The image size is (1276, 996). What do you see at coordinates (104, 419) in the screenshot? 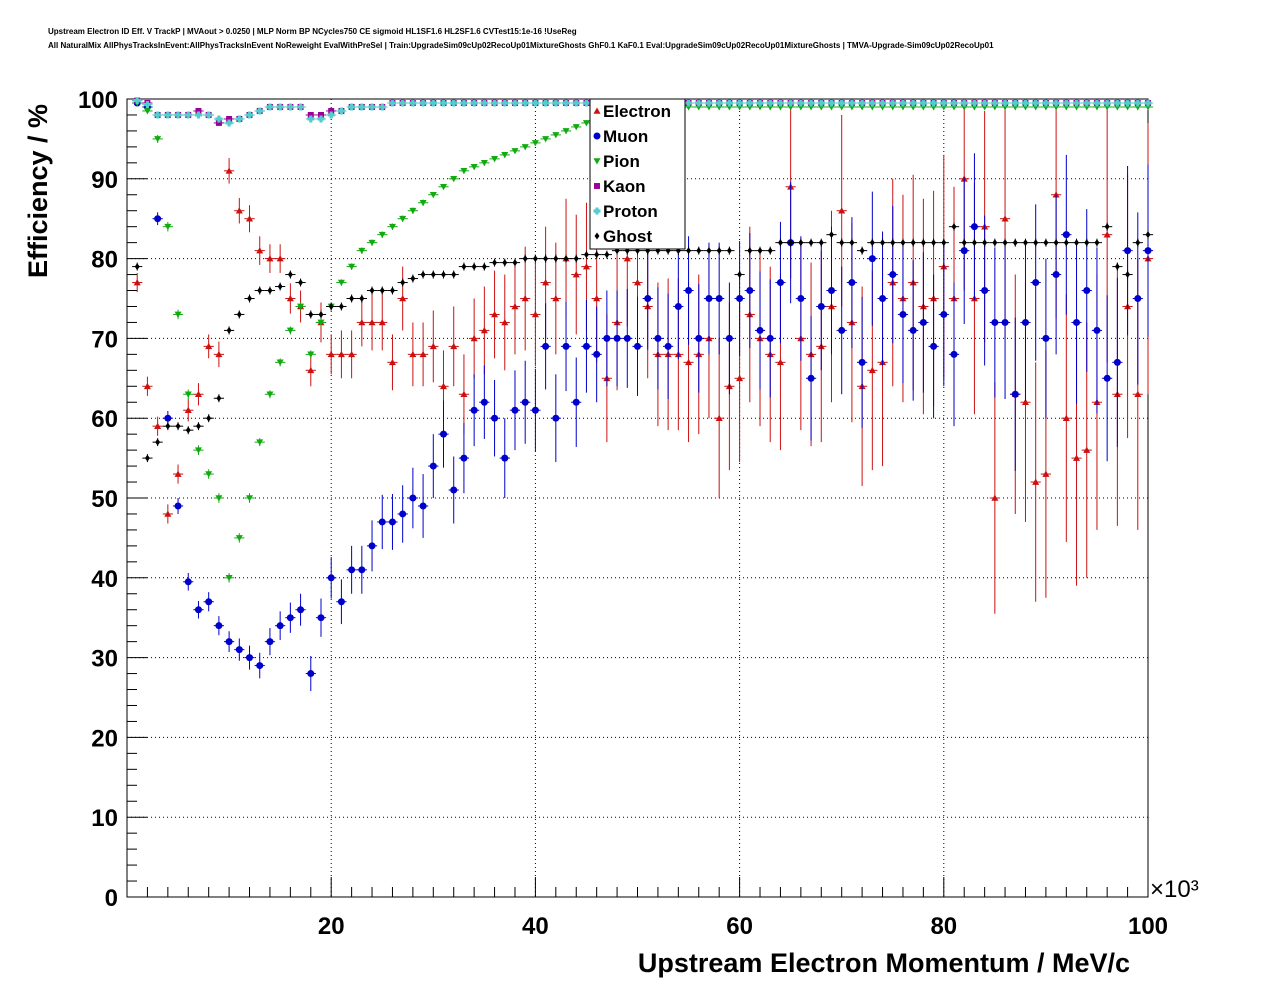
I see `y-tick-label: 60` at bounding box center [104, 419].